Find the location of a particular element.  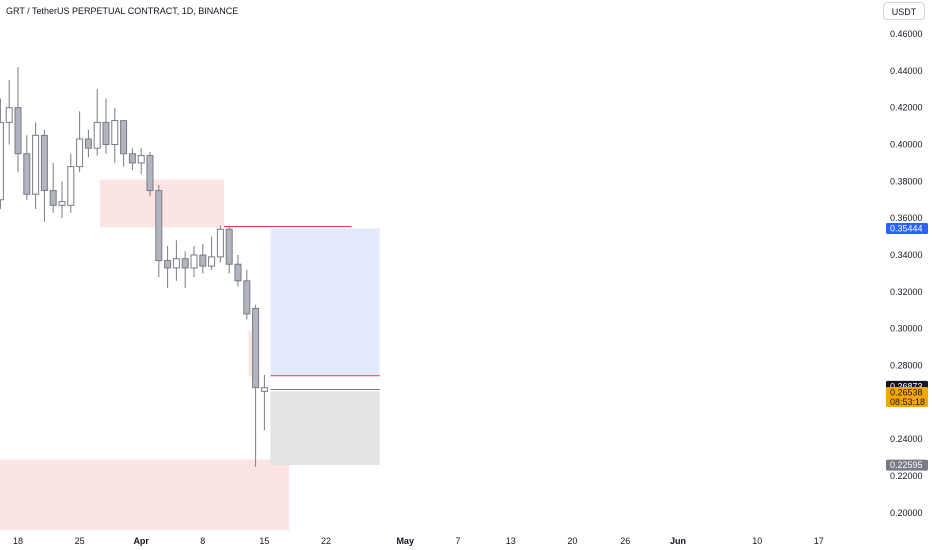

y-tick-label: 0.24000 is located at coordinates (906, 439).